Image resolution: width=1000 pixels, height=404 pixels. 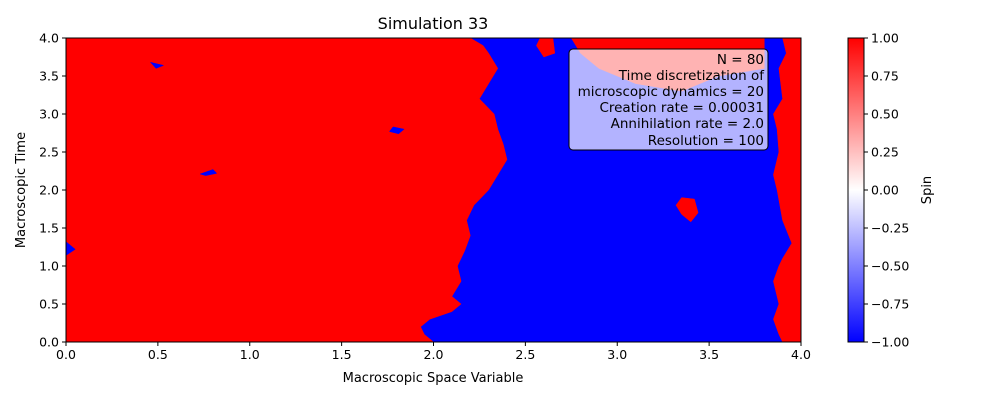 What do you see at coordinates (49, 76) in the screenshot?
I see `y-tick-label: 3.5` at bounding box center [49, 76].